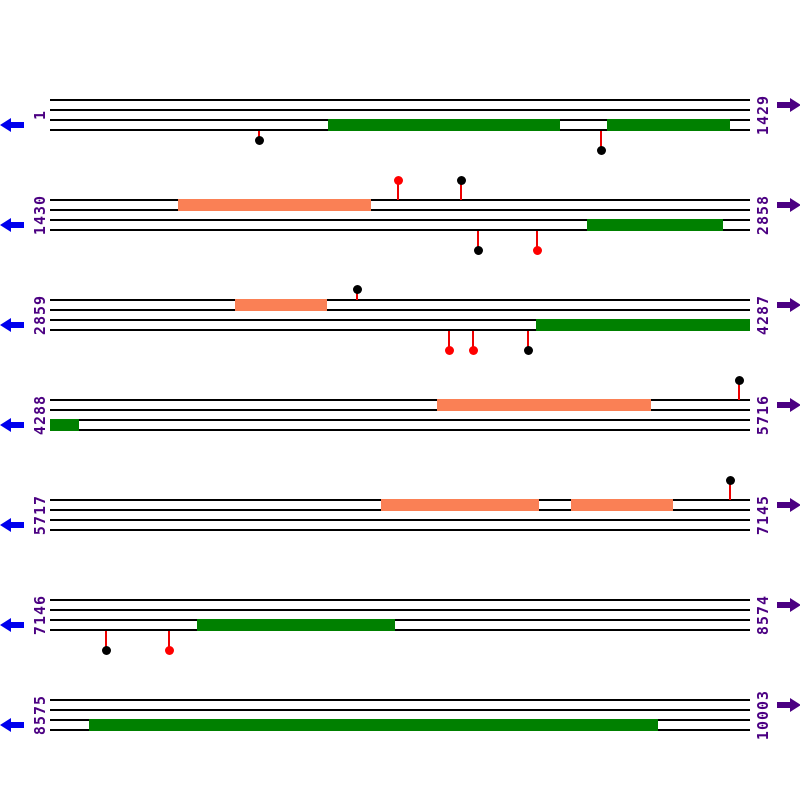 This screenshot has height=800, width=800. Describe the element at coordinates (40, 615) in the screenshot. I see `row-start-label: 7146` at that location.